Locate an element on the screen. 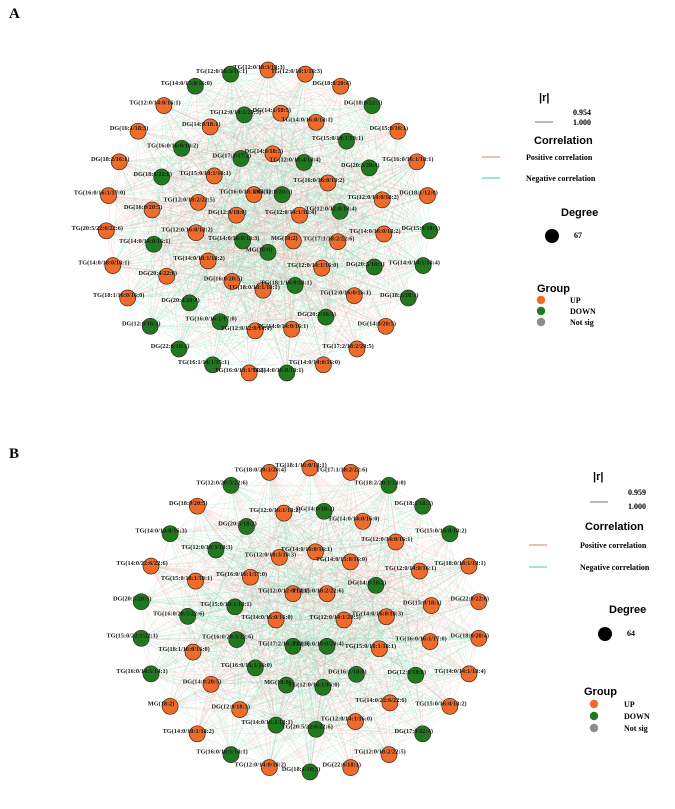 The image size is (675, 809). legend-b-negative-label: Negative correlation is located at coordinates (615, 567).